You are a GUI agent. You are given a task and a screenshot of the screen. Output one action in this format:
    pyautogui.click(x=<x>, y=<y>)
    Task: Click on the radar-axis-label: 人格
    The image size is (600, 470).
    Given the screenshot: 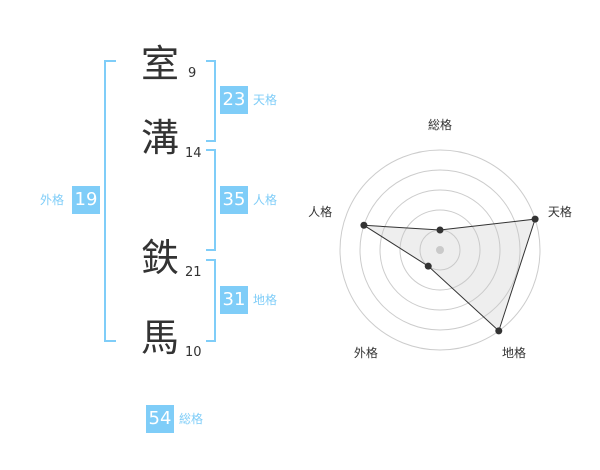 What is the action you would take?
    pyautogui.click(x=320, y=211)
    